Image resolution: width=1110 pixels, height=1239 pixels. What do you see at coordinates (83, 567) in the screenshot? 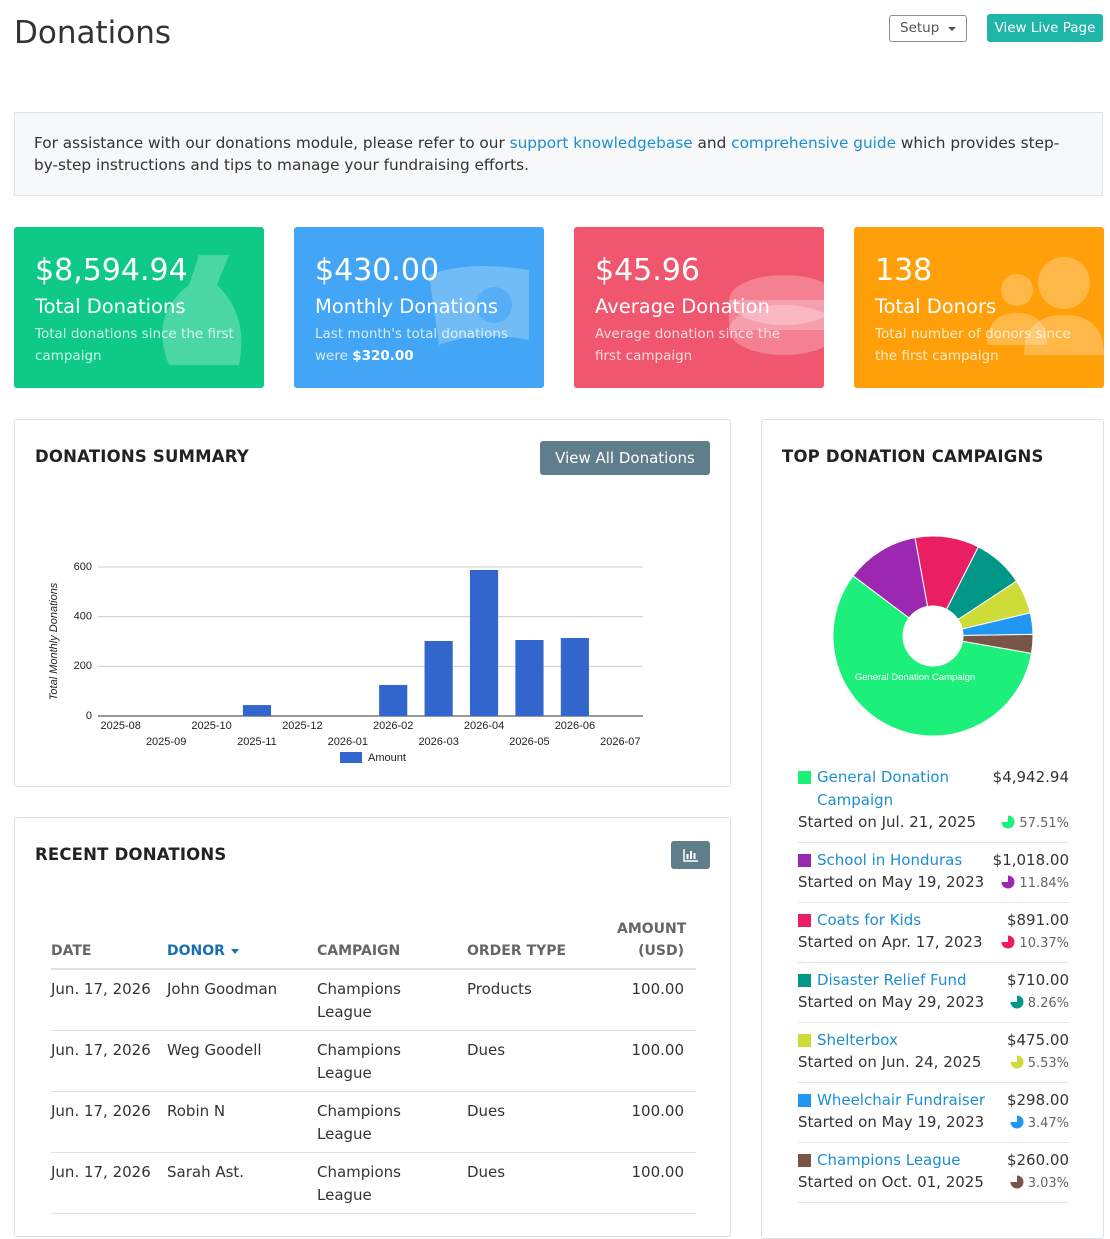
I see `y-tick-label: 600` at bounding box center [83, 567].